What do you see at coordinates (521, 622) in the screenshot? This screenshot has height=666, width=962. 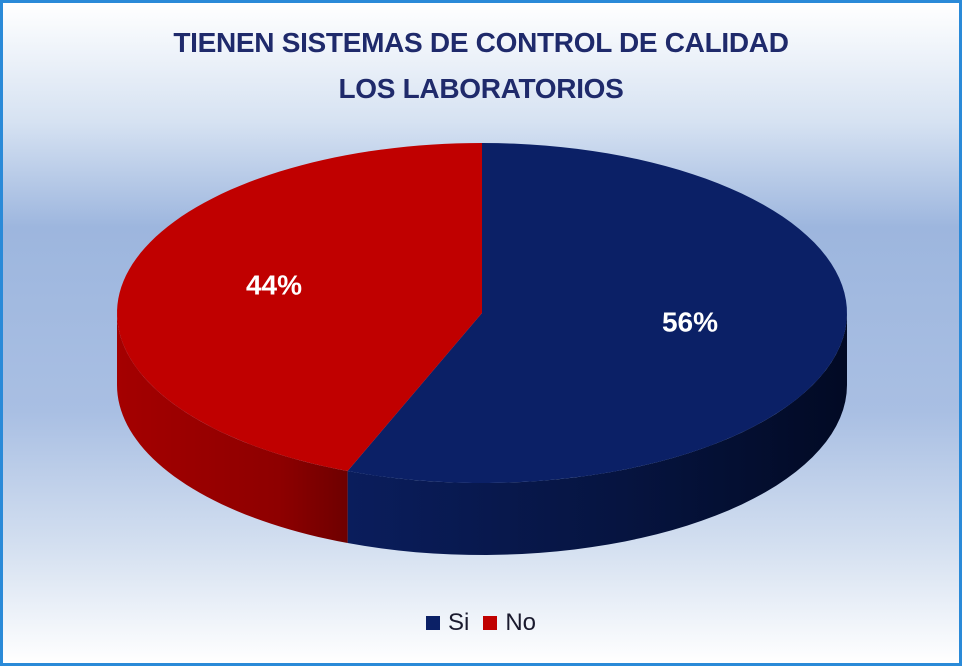 I see `legend-label-no: No` at bounding box center [521, 622].